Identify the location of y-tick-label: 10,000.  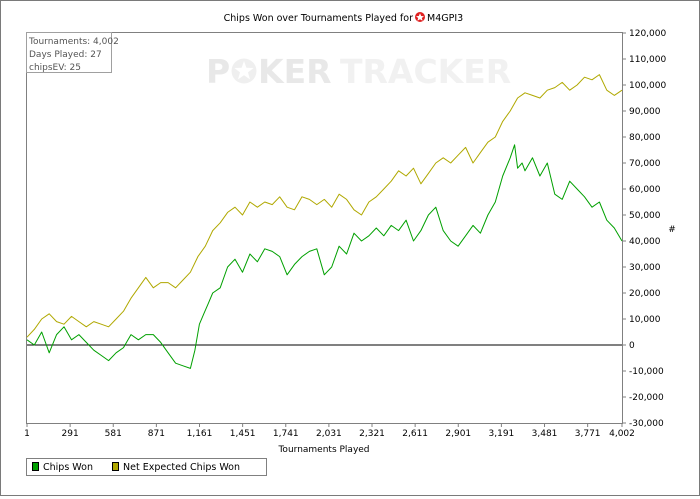
(645, 320).